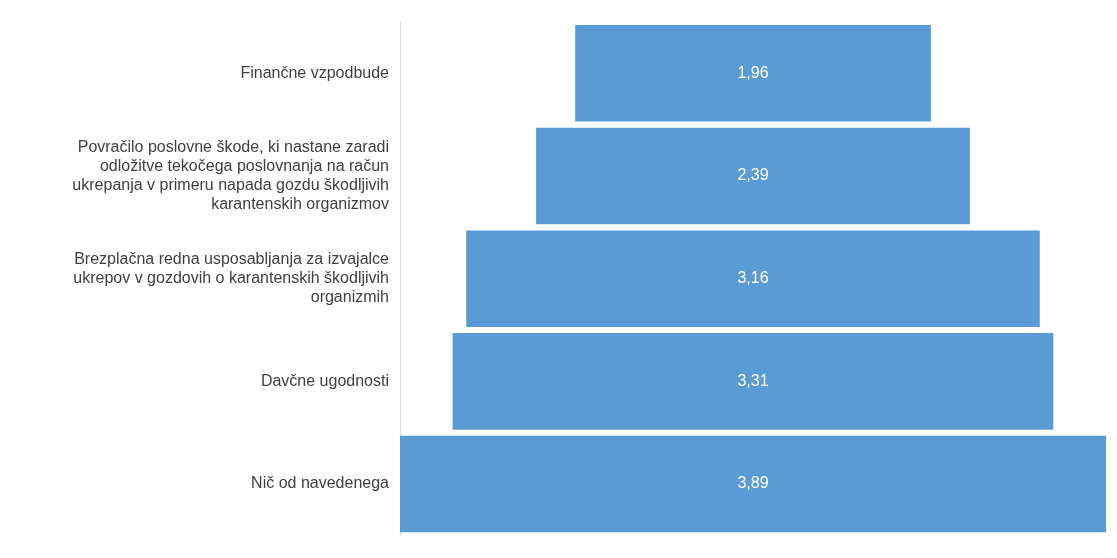 The width and height of the screenshot is (1117, 558). I want to click on category-label: Nič od navedenega, so click(320, 483).